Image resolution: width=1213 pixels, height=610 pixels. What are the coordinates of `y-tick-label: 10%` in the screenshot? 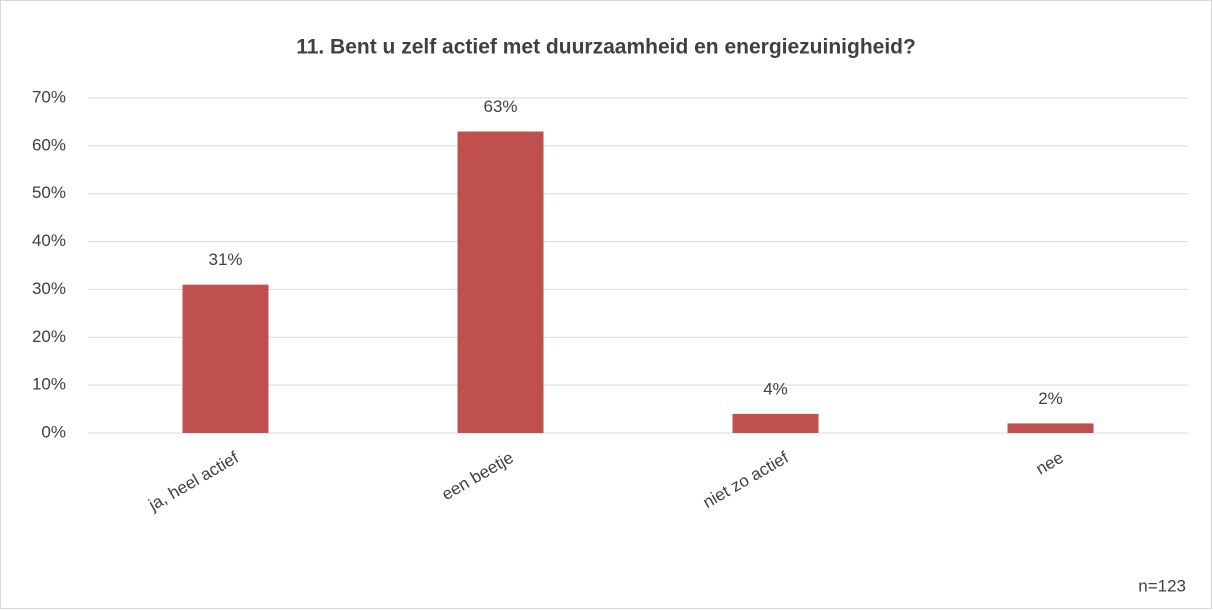 It's located at (49, 384).